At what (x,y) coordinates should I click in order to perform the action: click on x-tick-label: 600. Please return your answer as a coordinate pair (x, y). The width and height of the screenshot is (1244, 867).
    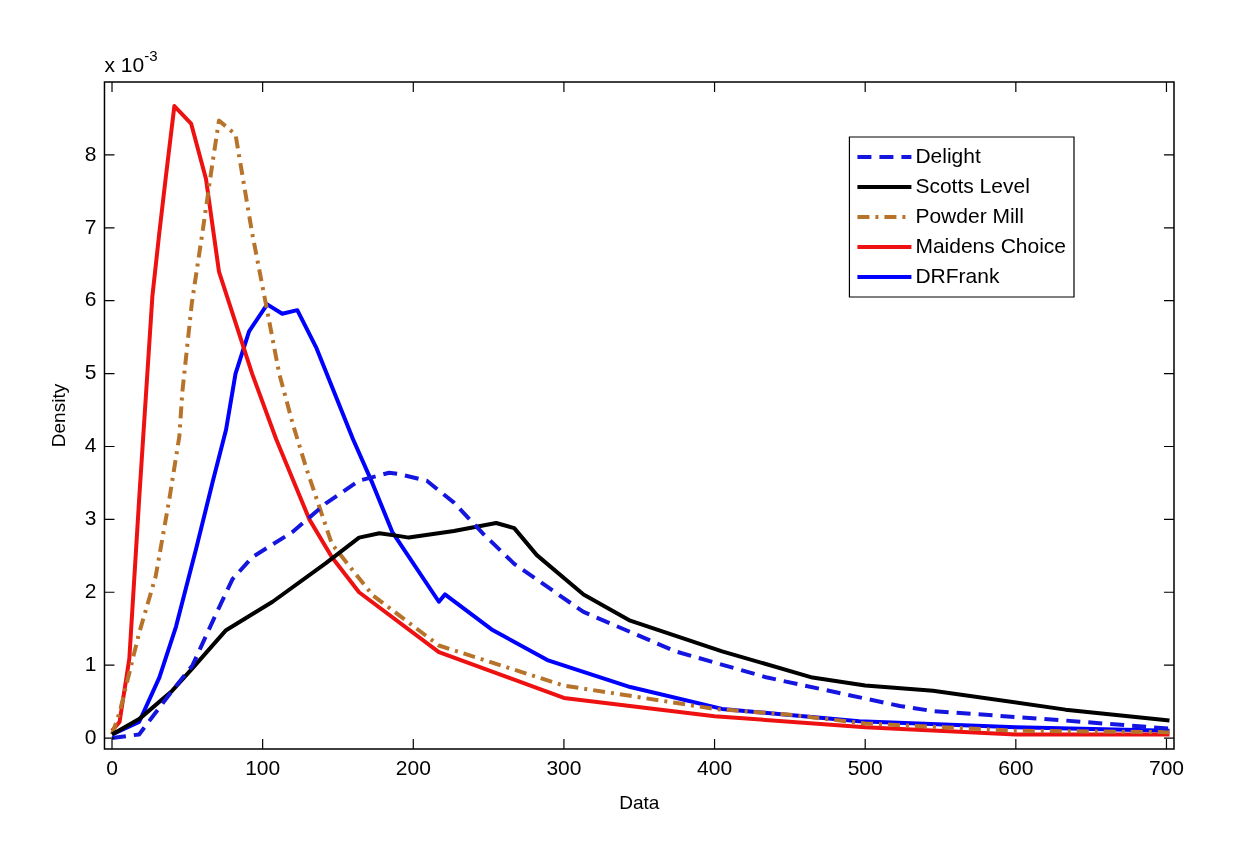
    Looking at the image, I should click on (1016, 768).